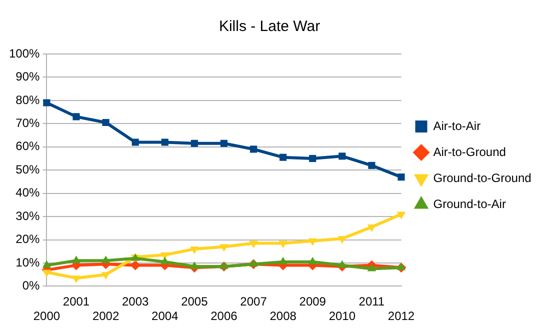  I want to click on y-tick-label: 0%, so click(31, 285).